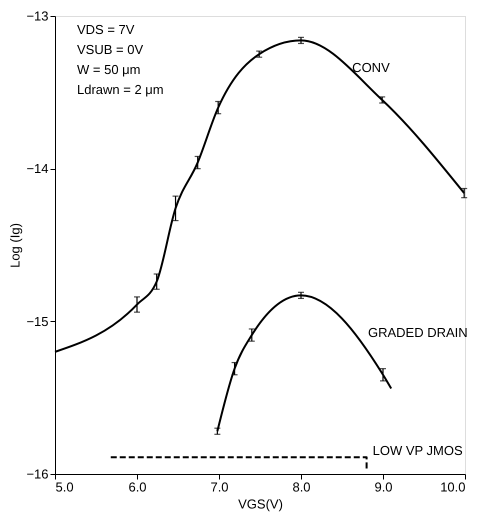 This screenshot has width=498, height=519. What do you see at coordinates (383, 487) in the screenshot?
I see `x-tick-label: 9.0` at bounding box center [383, 487].